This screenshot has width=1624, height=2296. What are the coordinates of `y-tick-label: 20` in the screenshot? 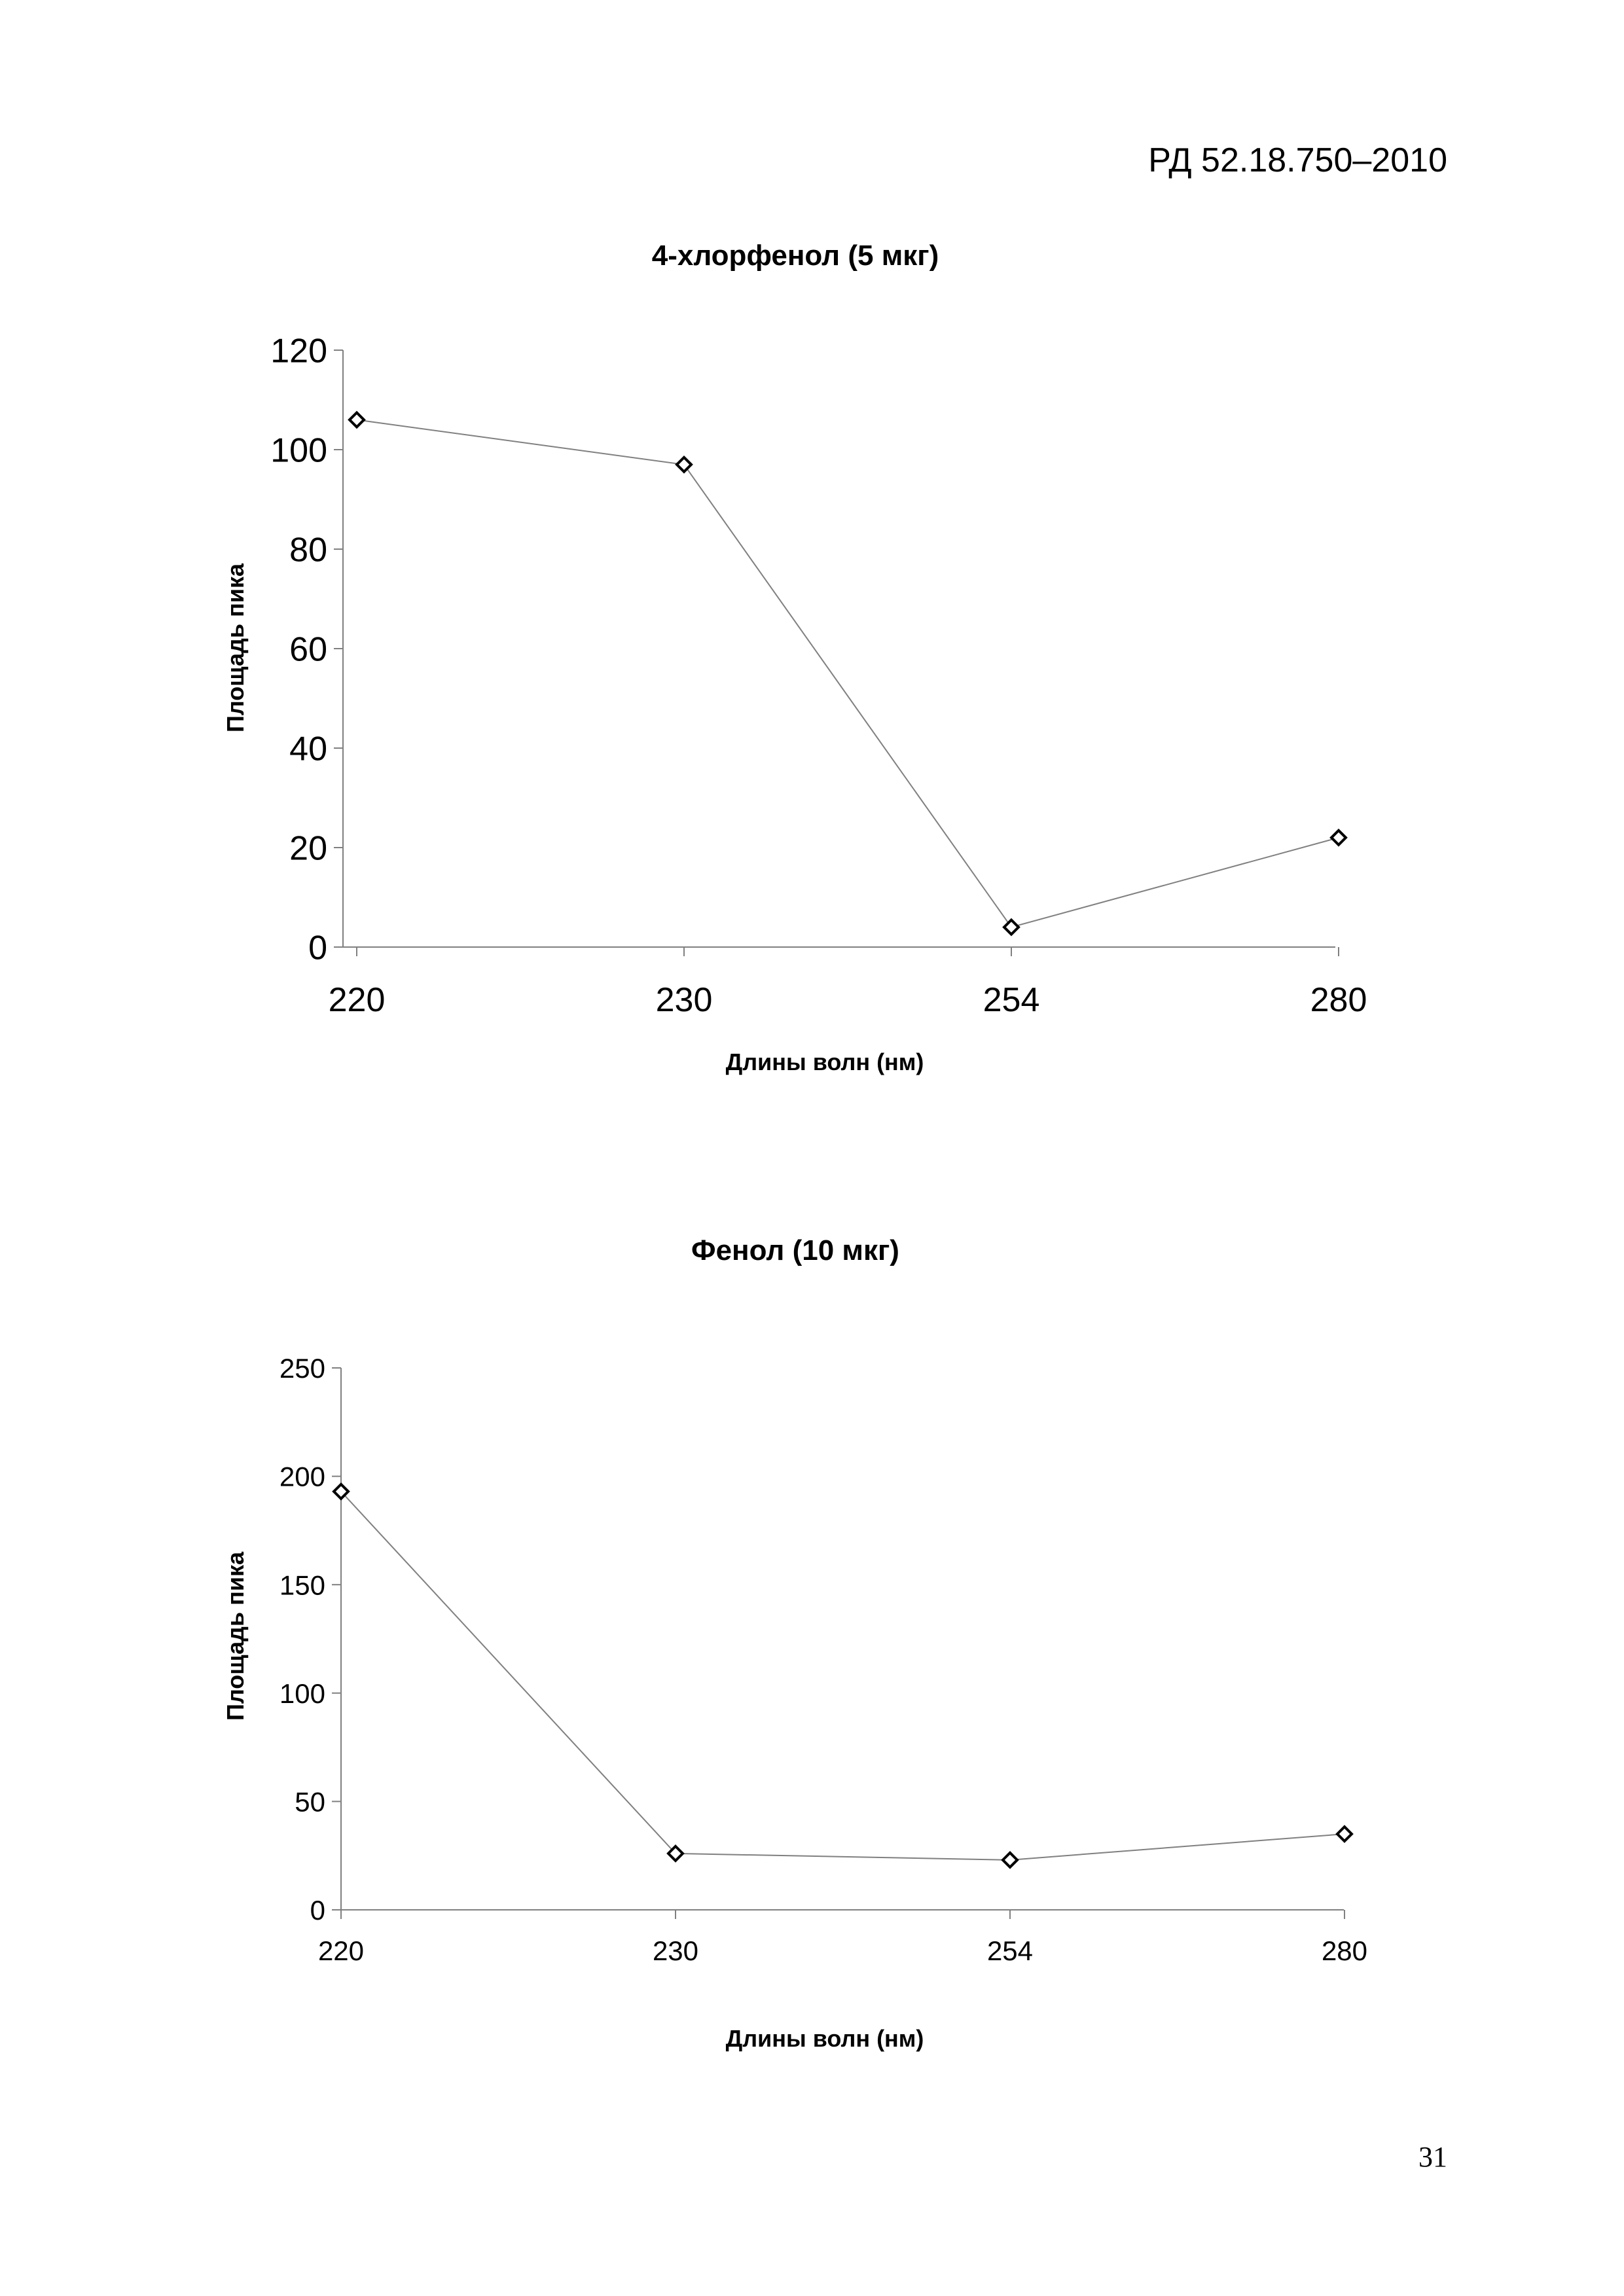 It's located at (308, 849).